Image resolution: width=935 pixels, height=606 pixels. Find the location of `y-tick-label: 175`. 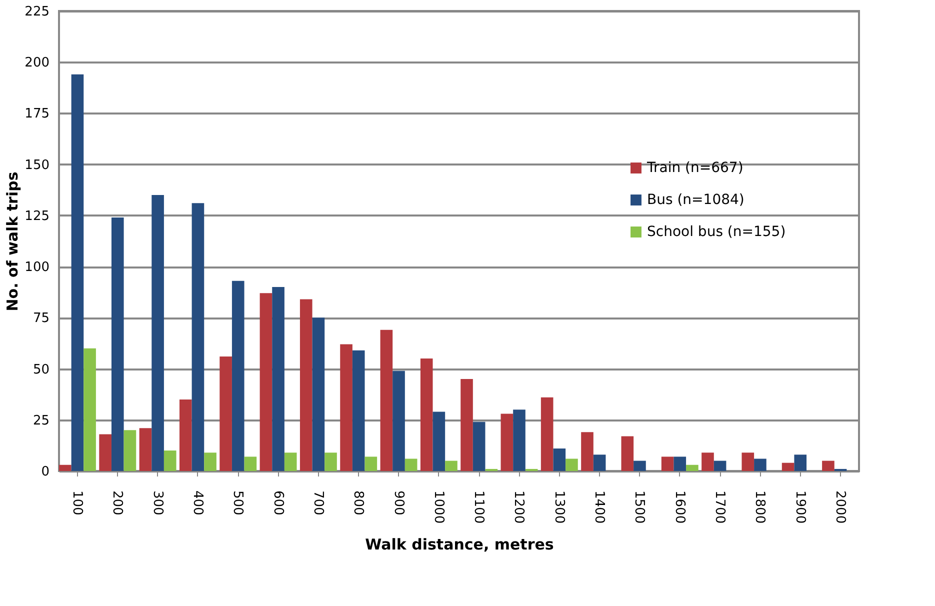

y-tick-label: 175 is located at coordinates (37, 114).